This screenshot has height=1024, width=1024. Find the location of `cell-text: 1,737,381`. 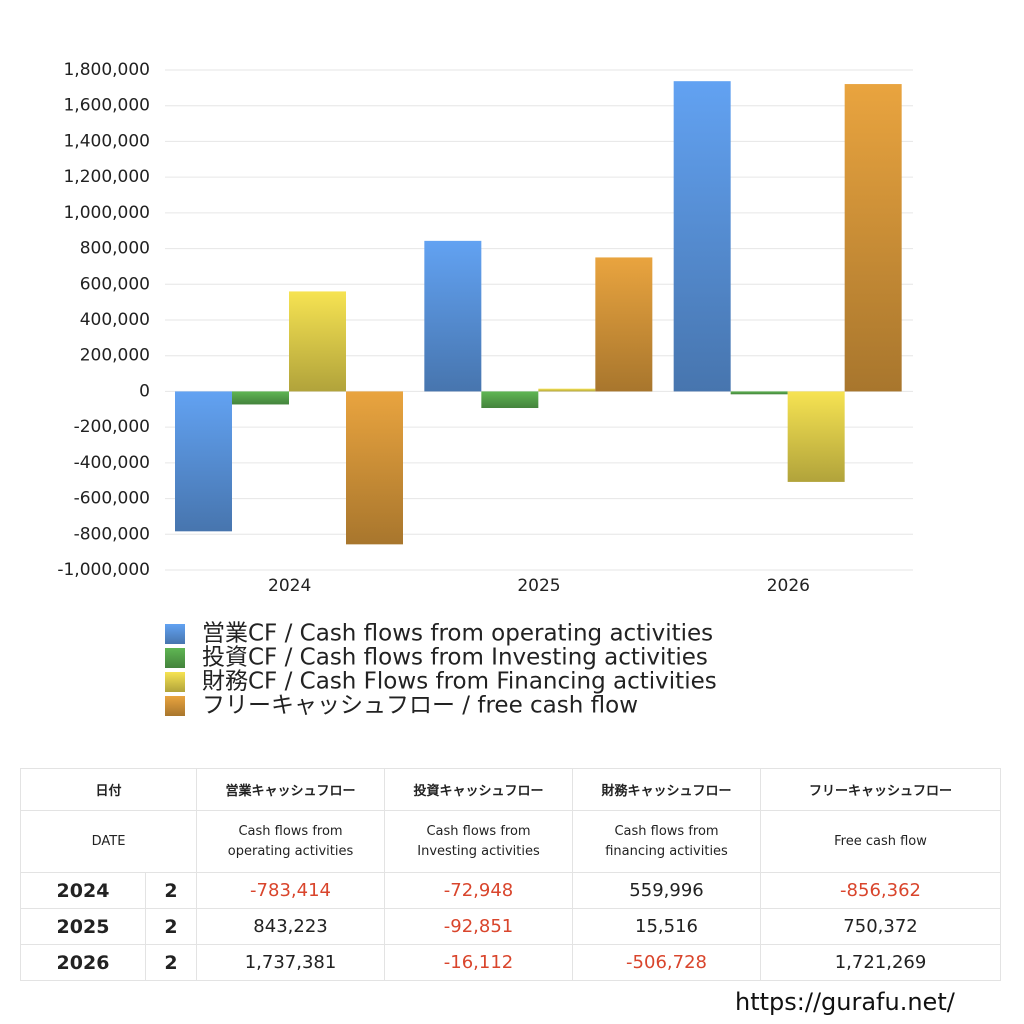

cell-text: 1,737,381 is located at coordinates (290, 962).